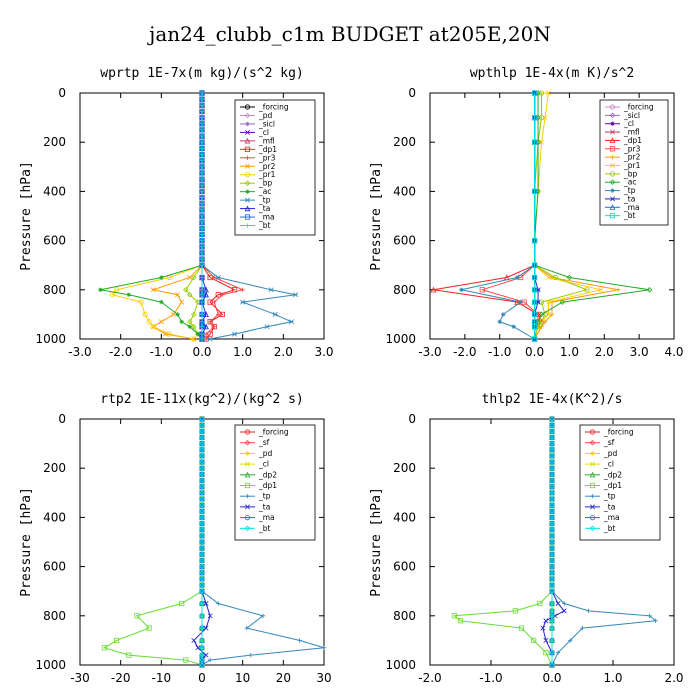 The image size is (700, 700). What do you see at coordinates (267, 174) in the screenshot?
I see `legend-label: _pr1` at bounding box center [267, 174].